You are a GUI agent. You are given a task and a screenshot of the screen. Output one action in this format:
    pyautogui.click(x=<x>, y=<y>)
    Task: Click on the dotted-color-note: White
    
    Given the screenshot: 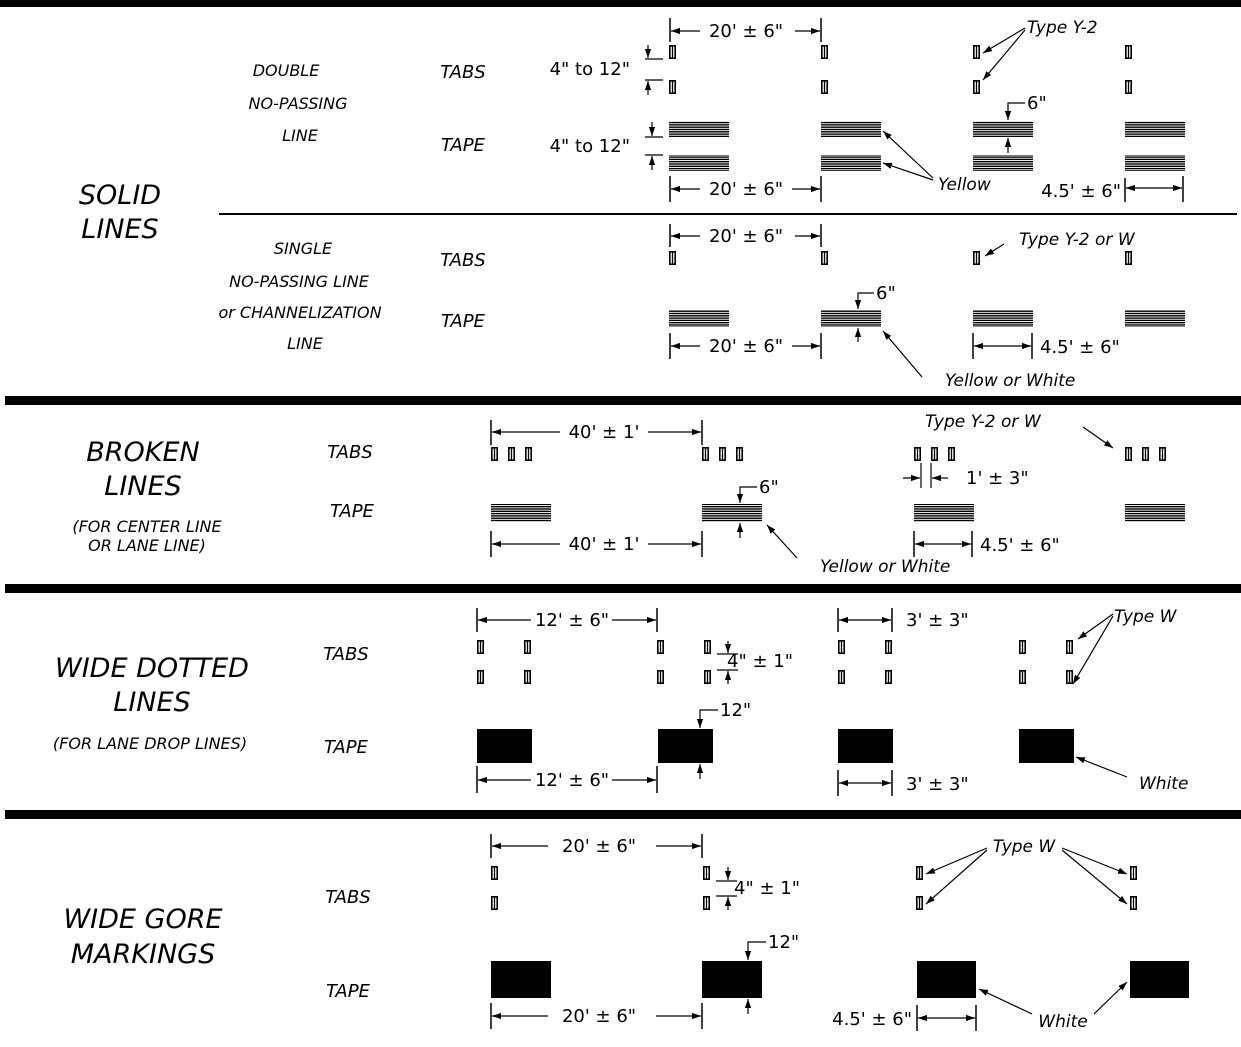 What is the action you would take?
    pyautogui.click(x=1163, y=784)
    